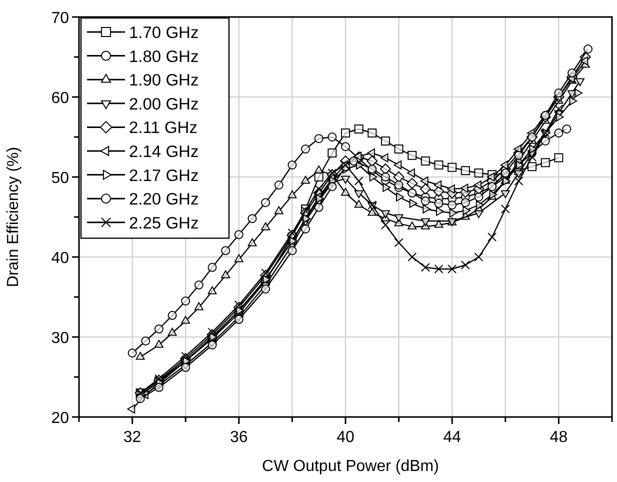  I want to click on y-tick-label: 30, so click(60, 338).